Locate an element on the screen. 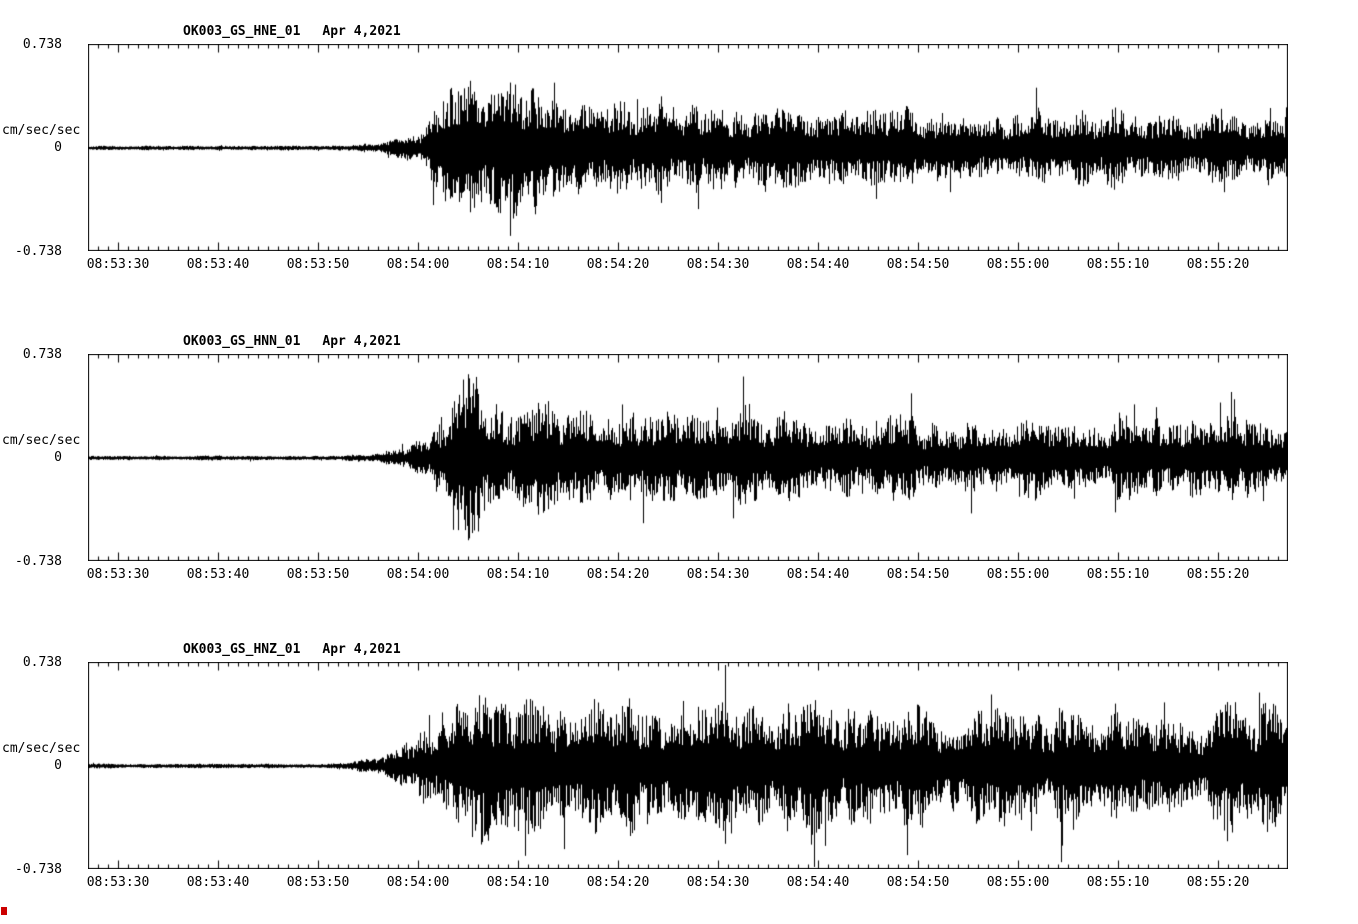  corner-artifact is located at coordinates (4, 911).